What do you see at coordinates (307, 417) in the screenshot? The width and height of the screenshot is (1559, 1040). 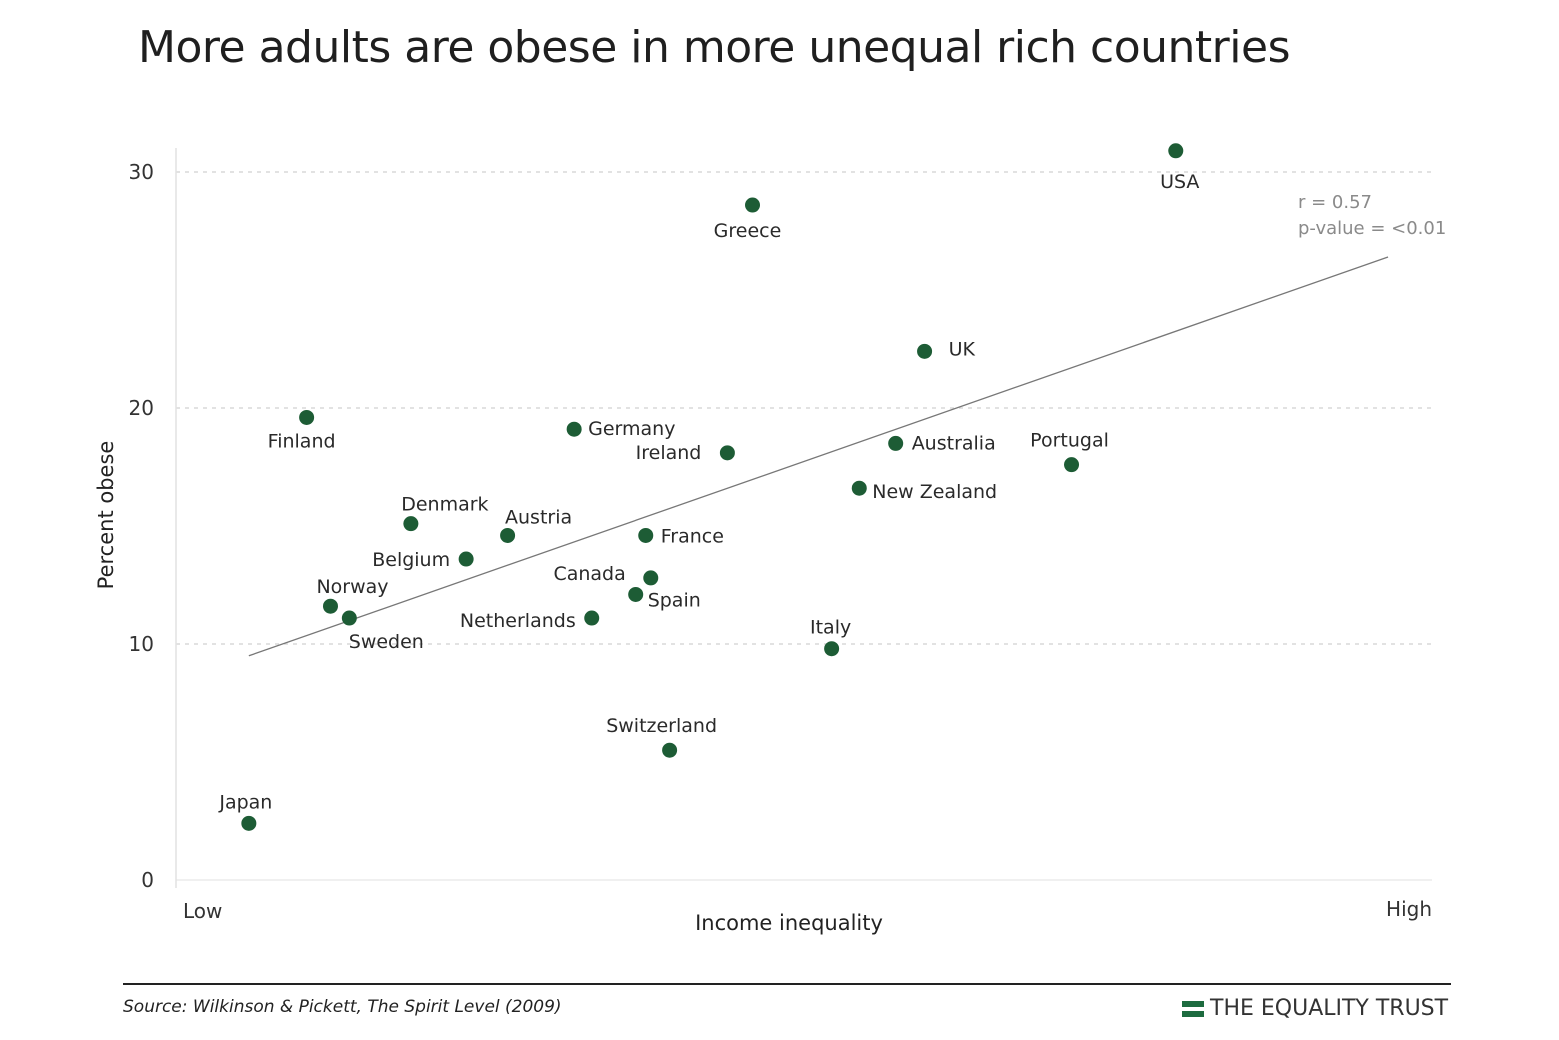 I see `point-finland` at bounding box center [307, 417].